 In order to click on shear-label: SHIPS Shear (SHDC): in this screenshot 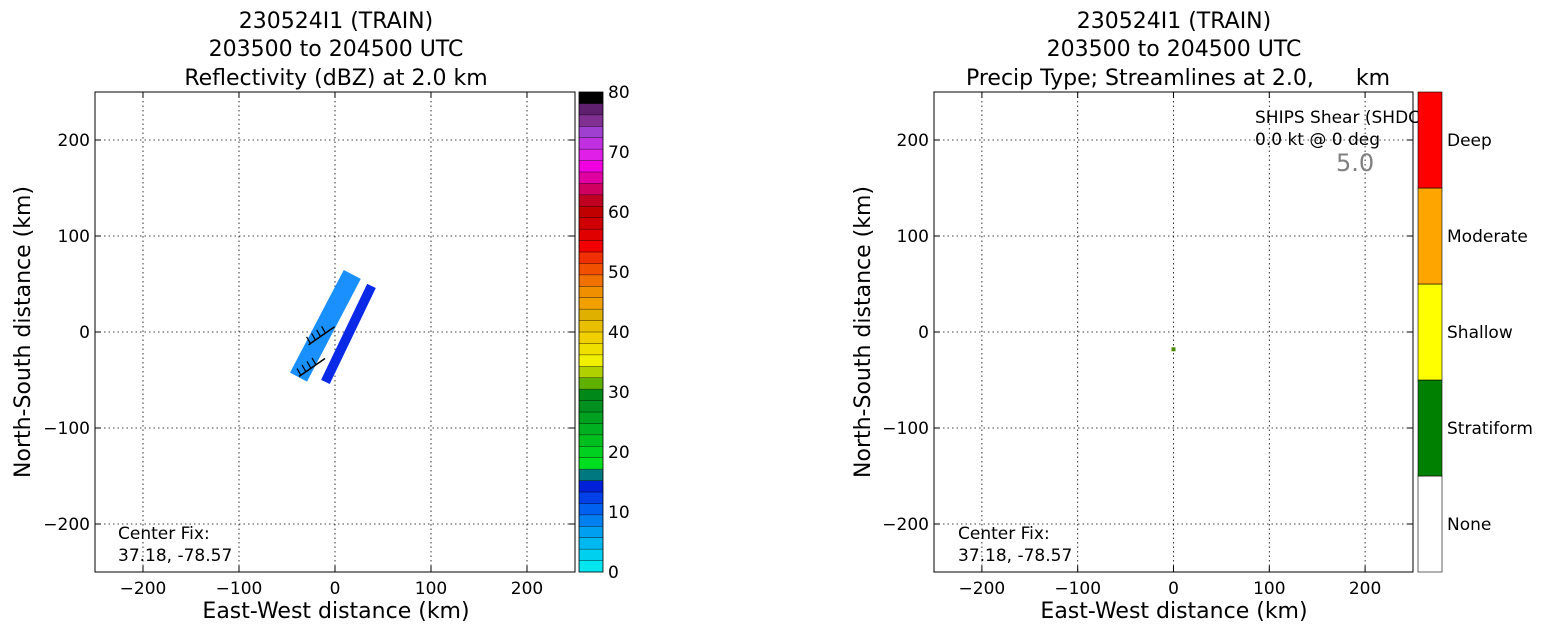, I will do `click(1343, 118)`.